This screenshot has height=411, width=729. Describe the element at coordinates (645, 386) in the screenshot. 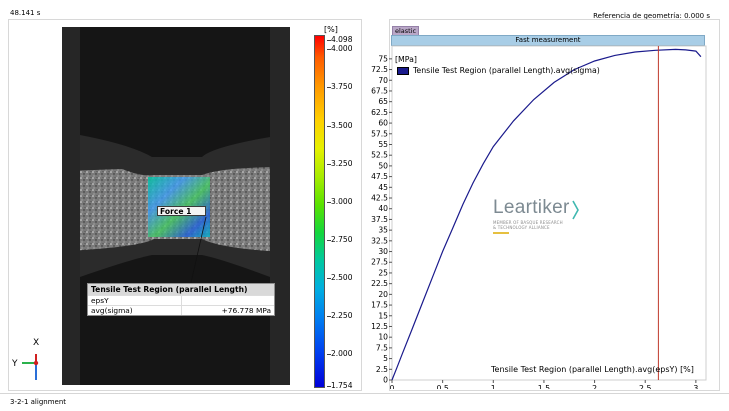

I see `x-tick-label: 2.5` at that location.